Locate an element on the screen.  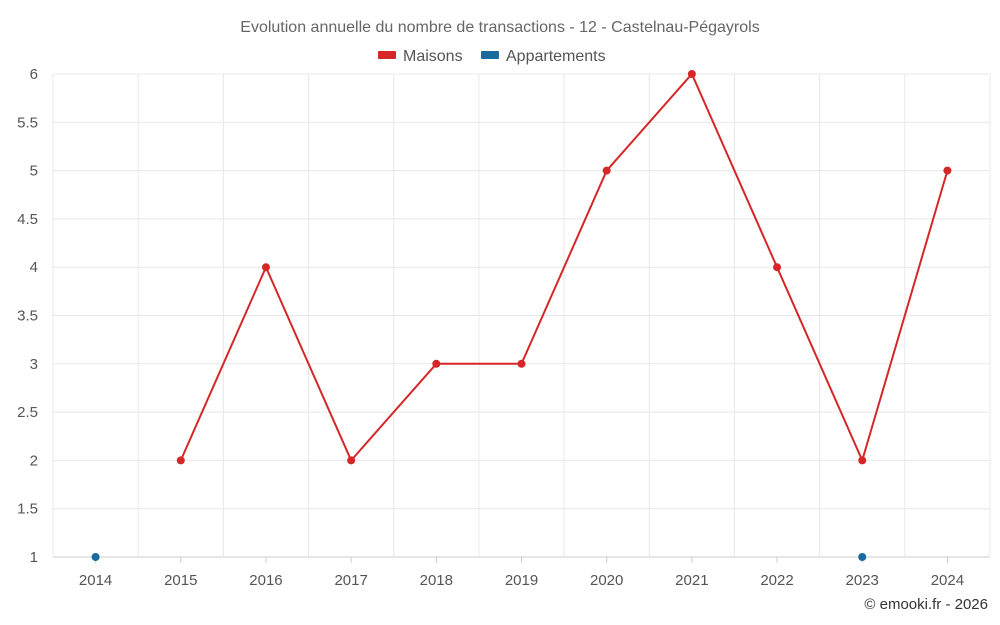
x-tick-label: 2022 is located at coordinates (776, 580).